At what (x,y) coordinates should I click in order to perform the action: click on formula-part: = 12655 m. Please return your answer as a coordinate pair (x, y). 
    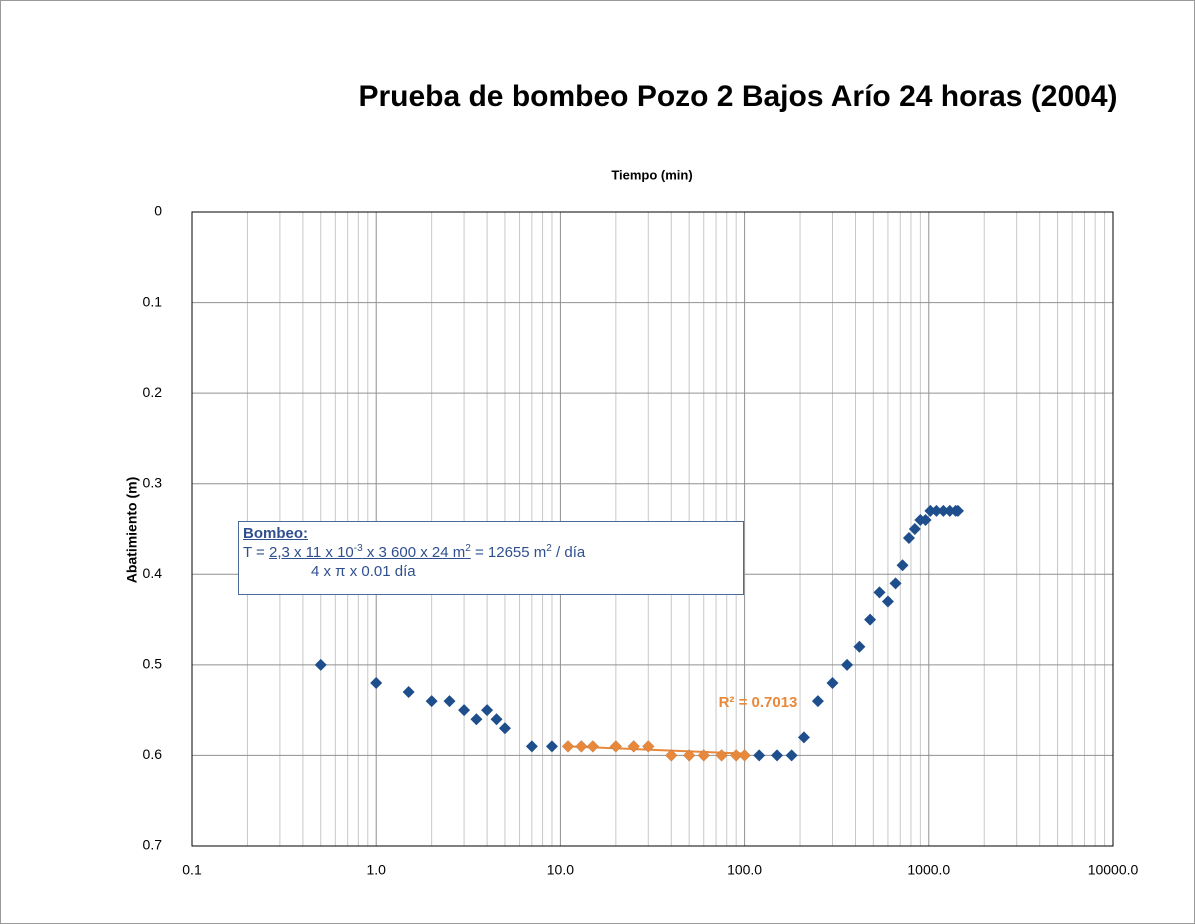
    Looking at the image, I should click on (508, 552).